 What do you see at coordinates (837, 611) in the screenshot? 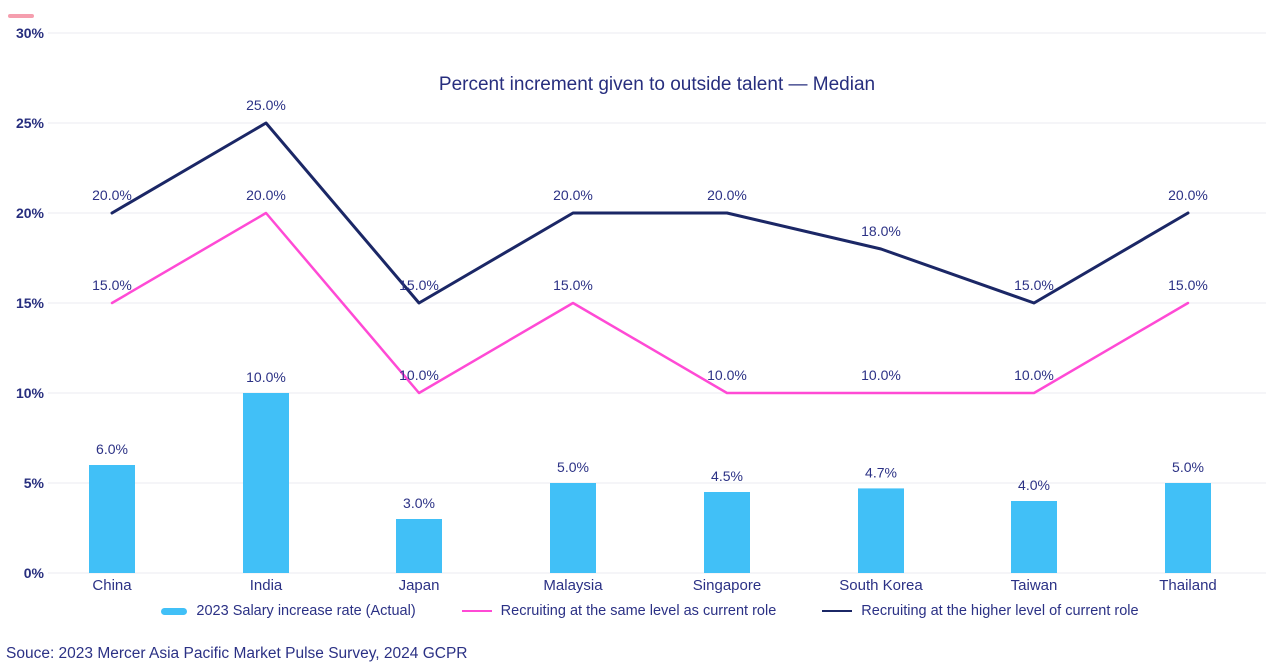
I see `legend-higher-level-line-swatch` at bounding box center [837, 611].